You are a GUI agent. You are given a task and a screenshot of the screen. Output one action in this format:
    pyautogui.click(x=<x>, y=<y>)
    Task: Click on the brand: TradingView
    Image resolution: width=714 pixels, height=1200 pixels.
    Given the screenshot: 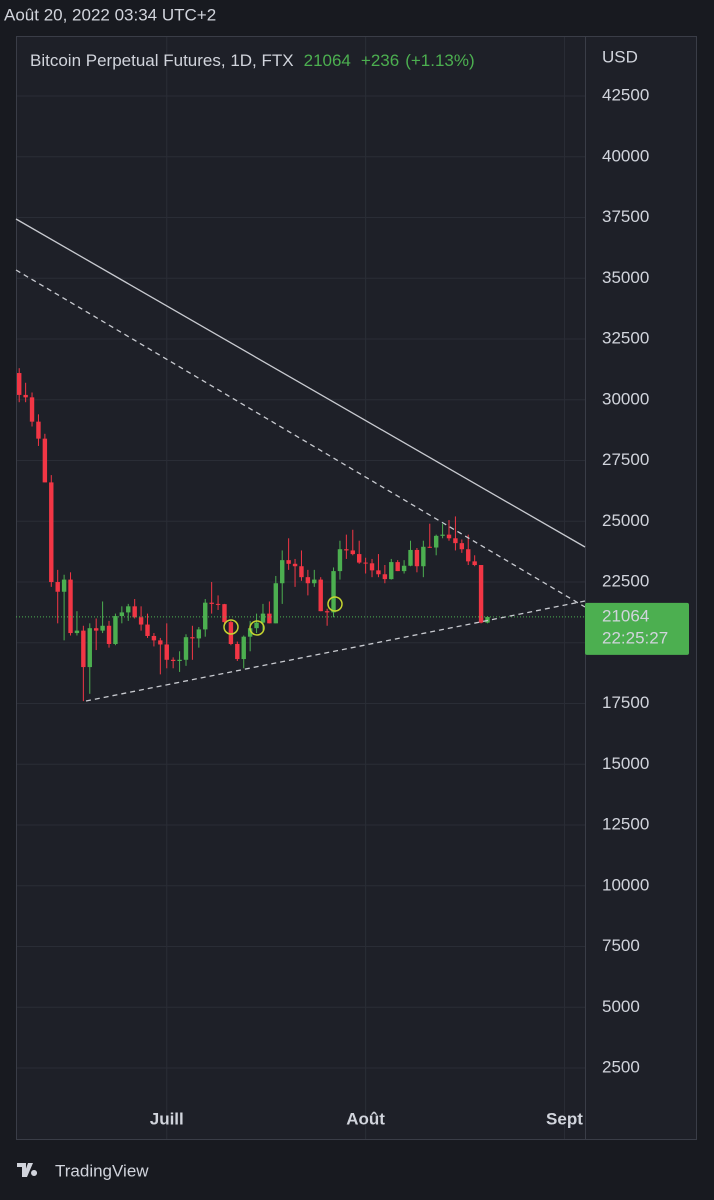 What is the action you would take?
    pyautogui.click(x=102, y=1170)
    